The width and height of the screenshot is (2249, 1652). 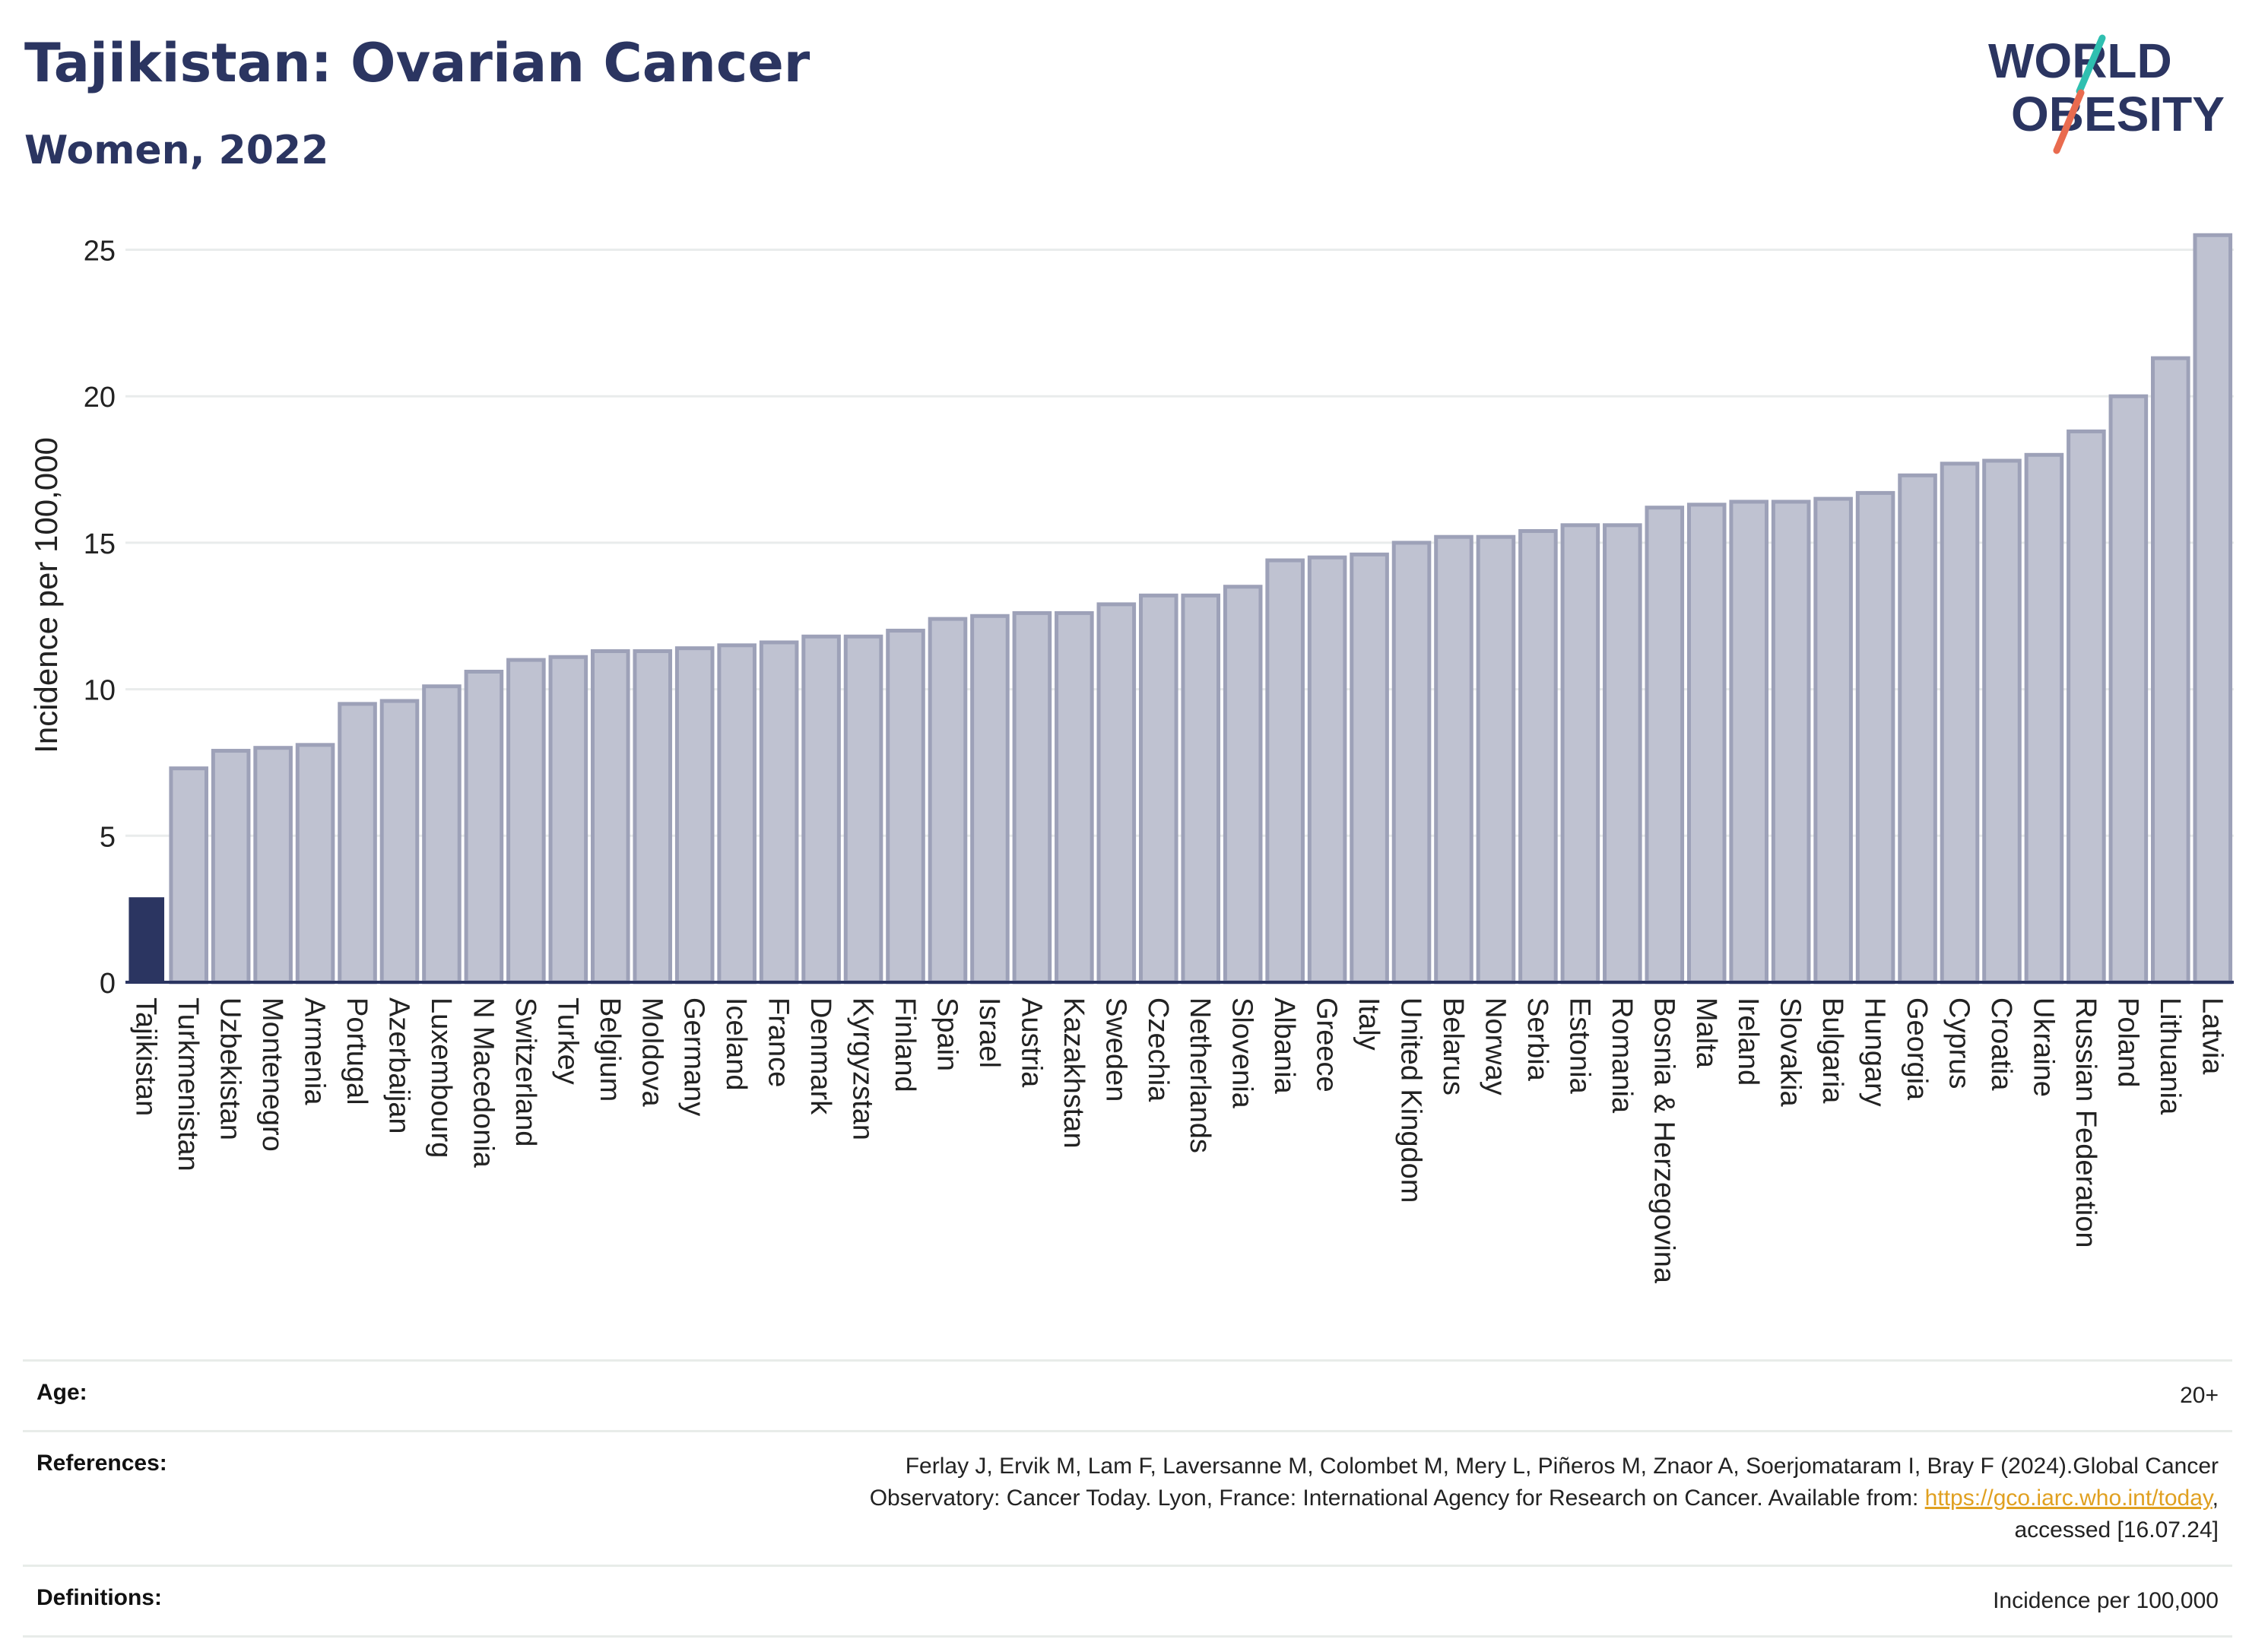 What do you see at coordinates (441, 1077) in the screenshot?
I see `x-tick-label: Luxembourg` at bounding box center [441, 1077].